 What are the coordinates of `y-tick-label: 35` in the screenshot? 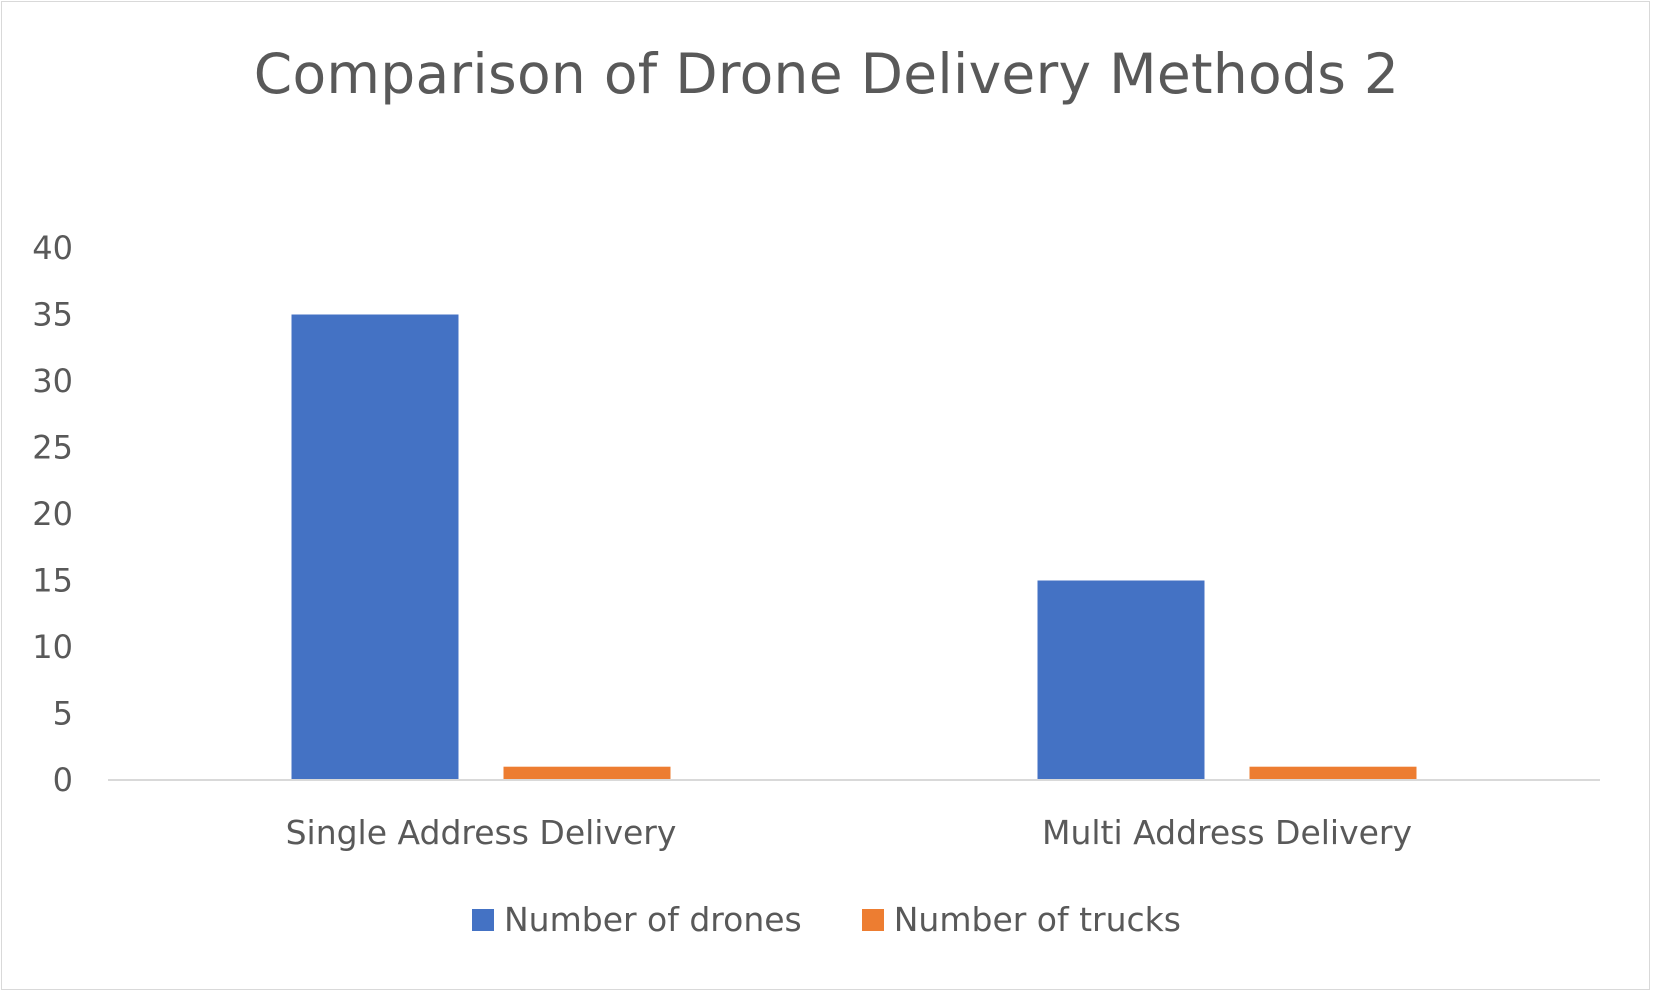 It's located at (52, 315).